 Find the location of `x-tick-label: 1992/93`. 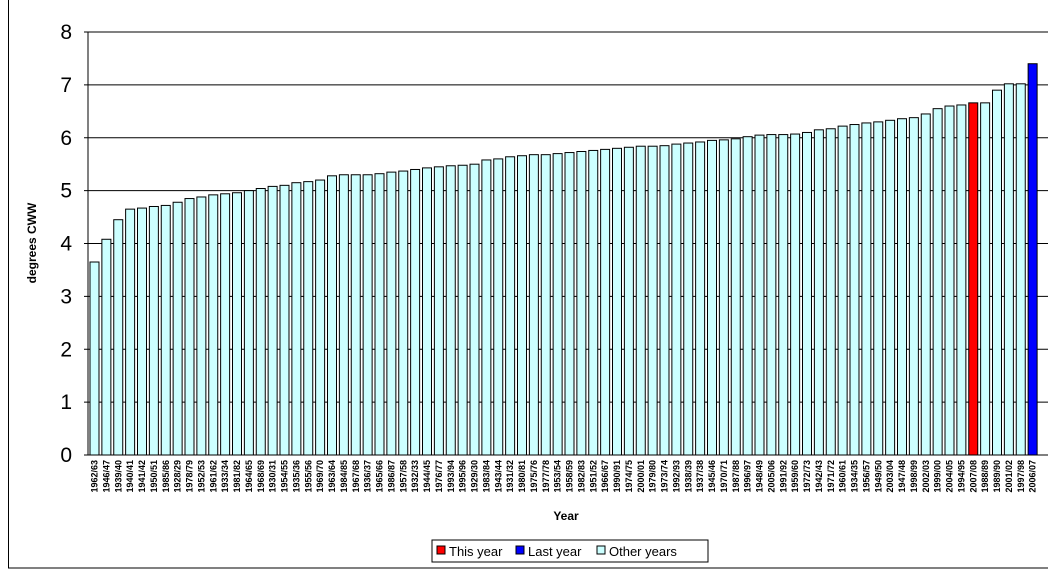

x-tick-label: 1992/93 is located at coordinates (676, 476).